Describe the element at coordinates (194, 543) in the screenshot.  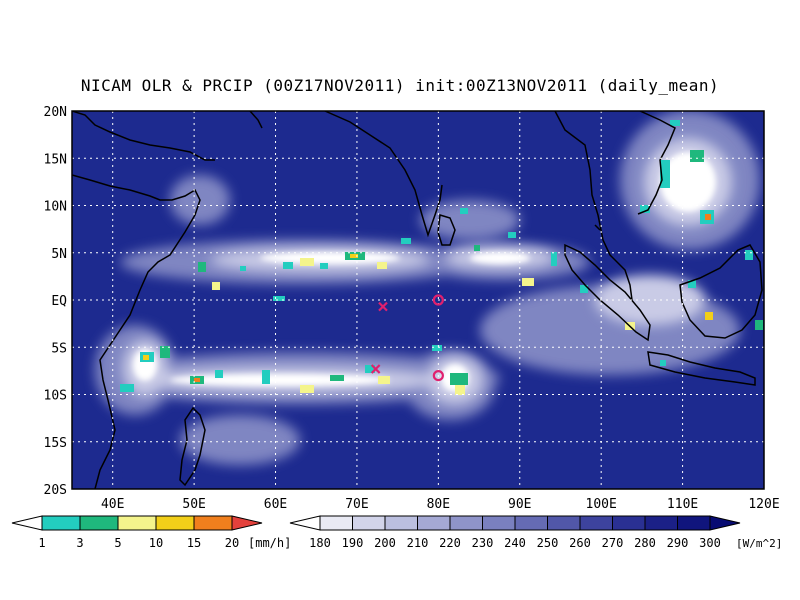
I see `colorbar-tick-label: 15` at that location.